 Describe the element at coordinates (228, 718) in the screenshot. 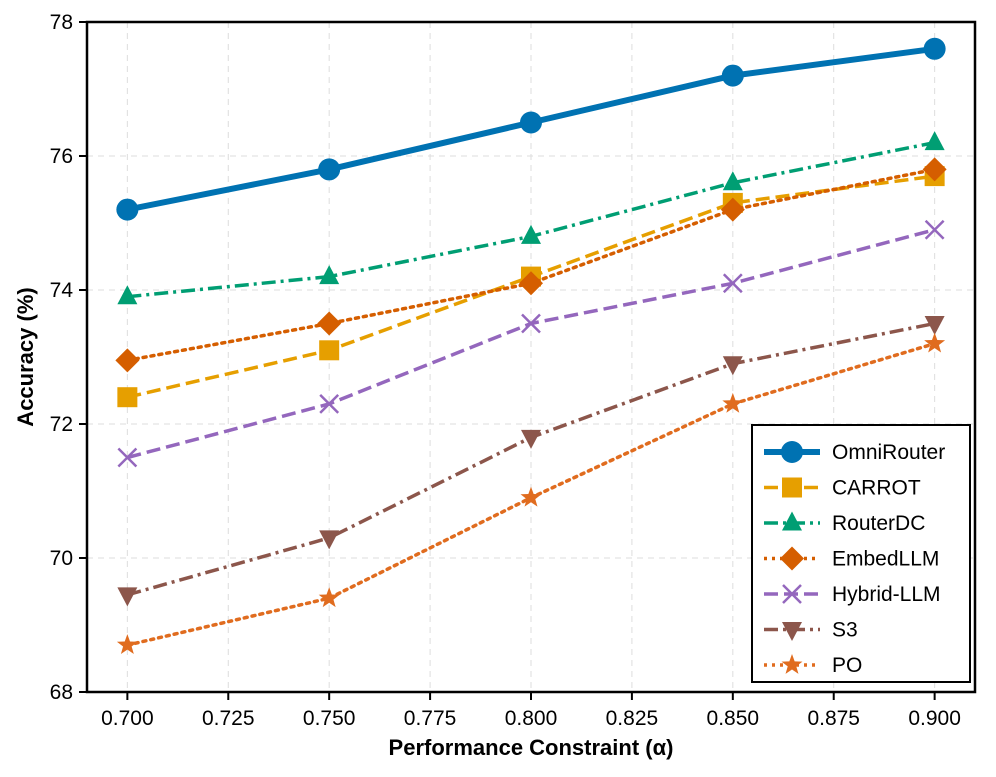

I see `x-tick-label: 0.725` at that location.